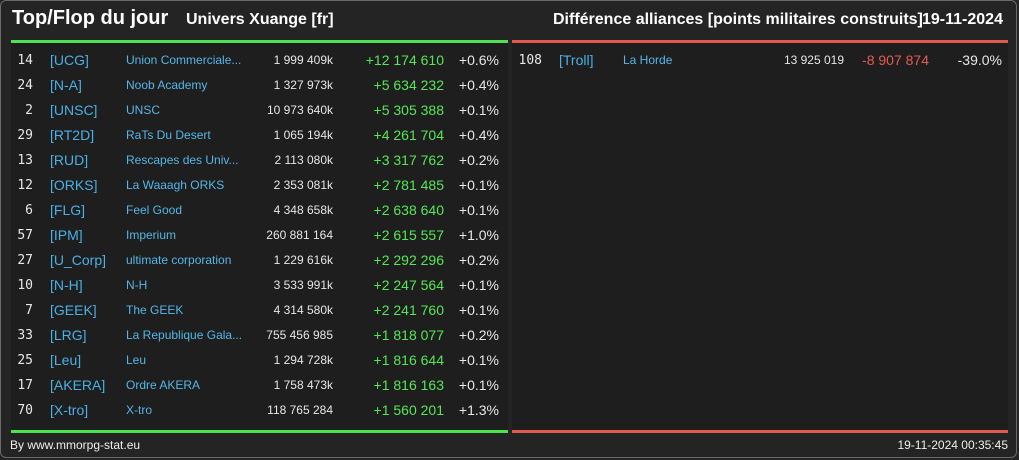  Describe the element at coordinates (408, 210) in the screenshot. I see `alliance-difference: +2 638 640` at that location.